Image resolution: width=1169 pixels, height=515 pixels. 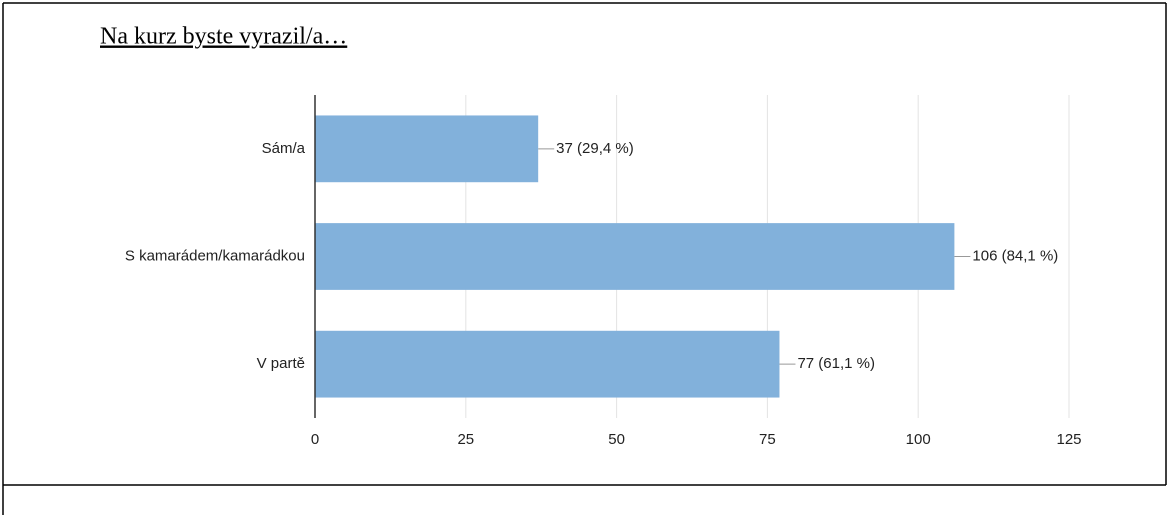 I want to click on x-tick-label: 50, so click(x=616, y=439).